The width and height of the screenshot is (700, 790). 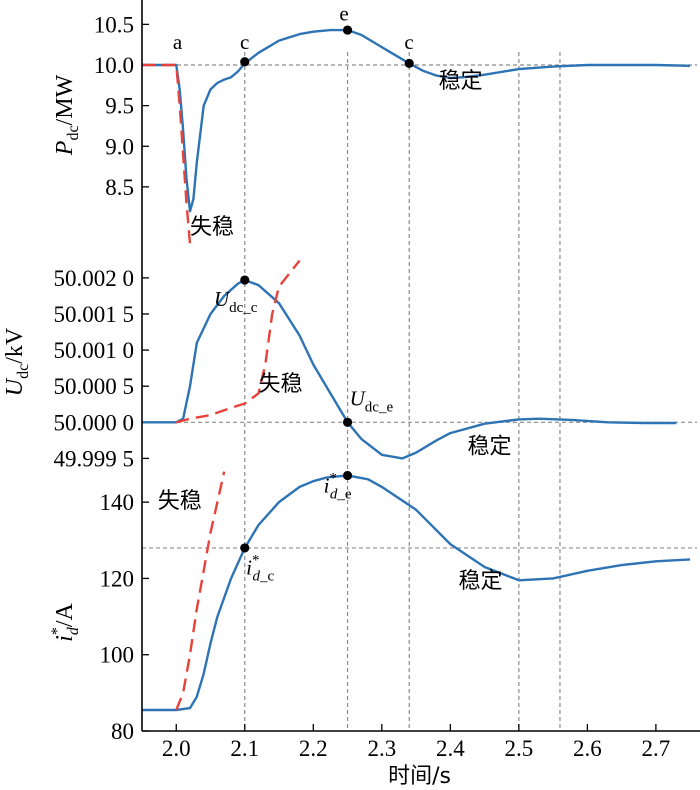 I want to click on annotation-label: Udc_e, so click(x=372, y=401).